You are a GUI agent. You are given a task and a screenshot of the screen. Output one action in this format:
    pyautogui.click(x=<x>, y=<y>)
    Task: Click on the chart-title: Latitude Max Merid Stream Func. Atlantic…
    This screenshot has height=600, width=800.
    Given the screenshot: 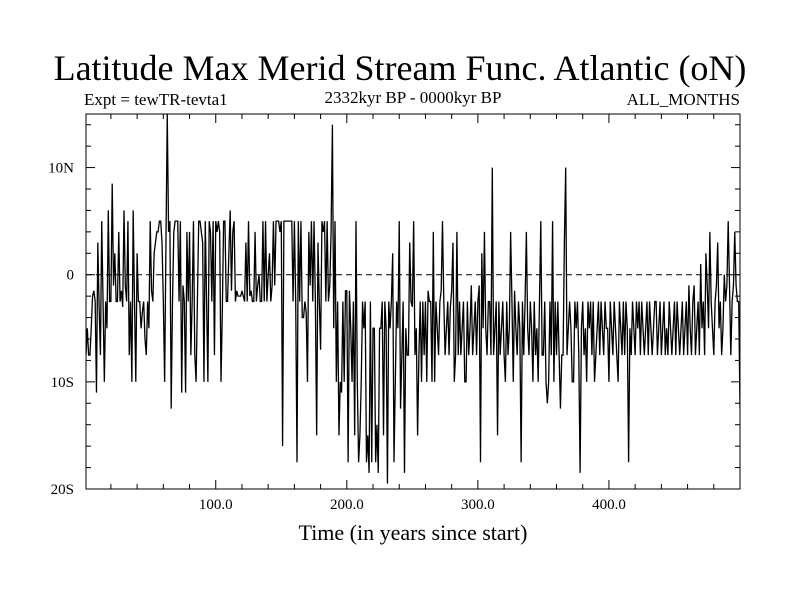 What is the action you would take?
    pyautogui.click(x=400, y=68)
    